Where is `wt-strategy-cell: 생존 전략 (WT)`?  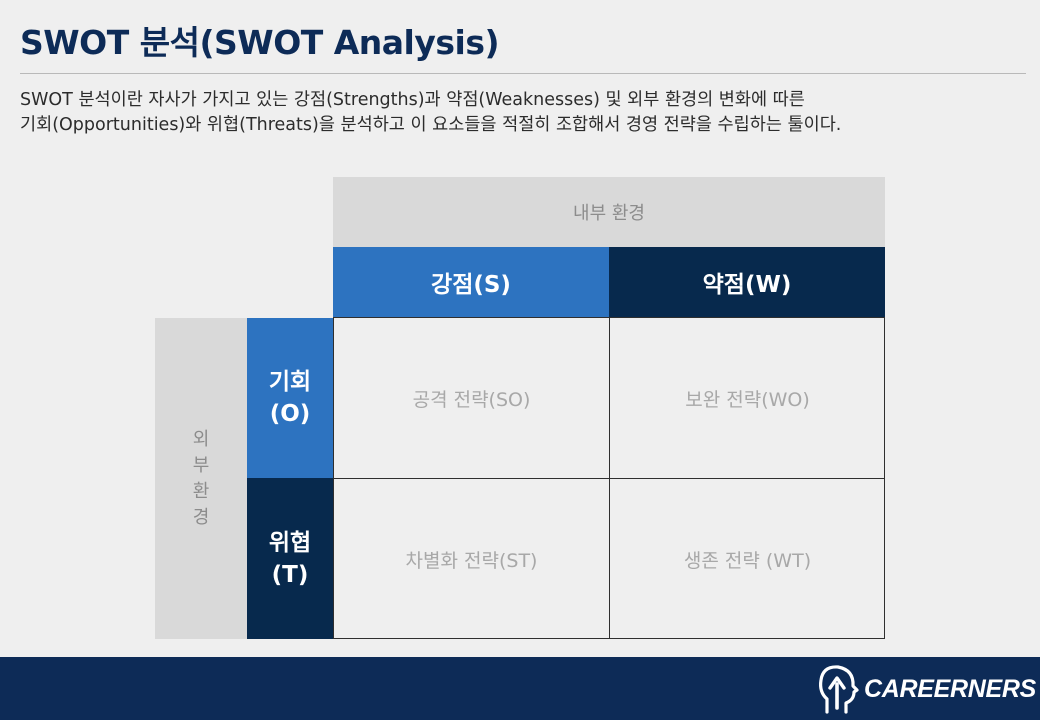
wt-strategy-cell: 생존 전략 (WT) is located at coordinates (747, 560).